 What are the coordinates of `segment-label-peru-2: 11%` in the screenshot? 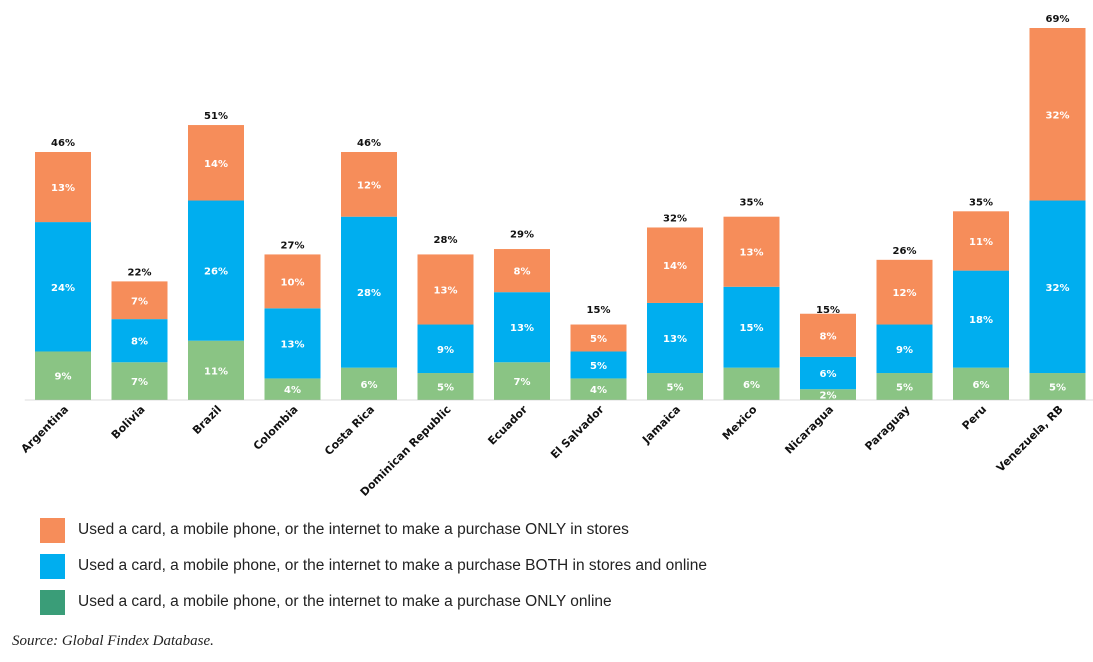 It's located at (981, 242).